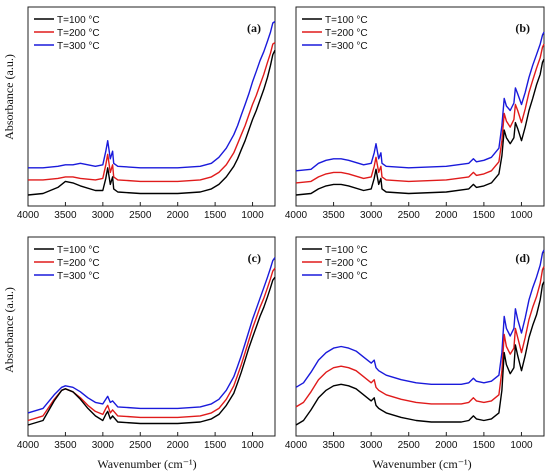 Image resolution: width=550 pixels, height=474 pixels. I want to click on panel-label: (b), so click(522, 28).